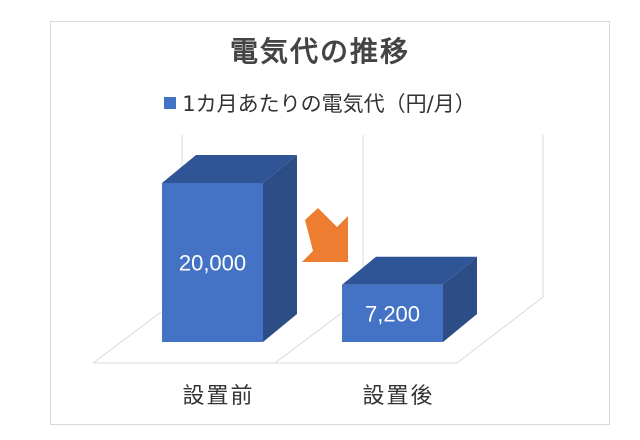 The height and width of the screenshot is (440, 640). What do you see at coordinates (309, 337) in the screenshot?
I see `floor-divider` at bounding box center [309, 337].